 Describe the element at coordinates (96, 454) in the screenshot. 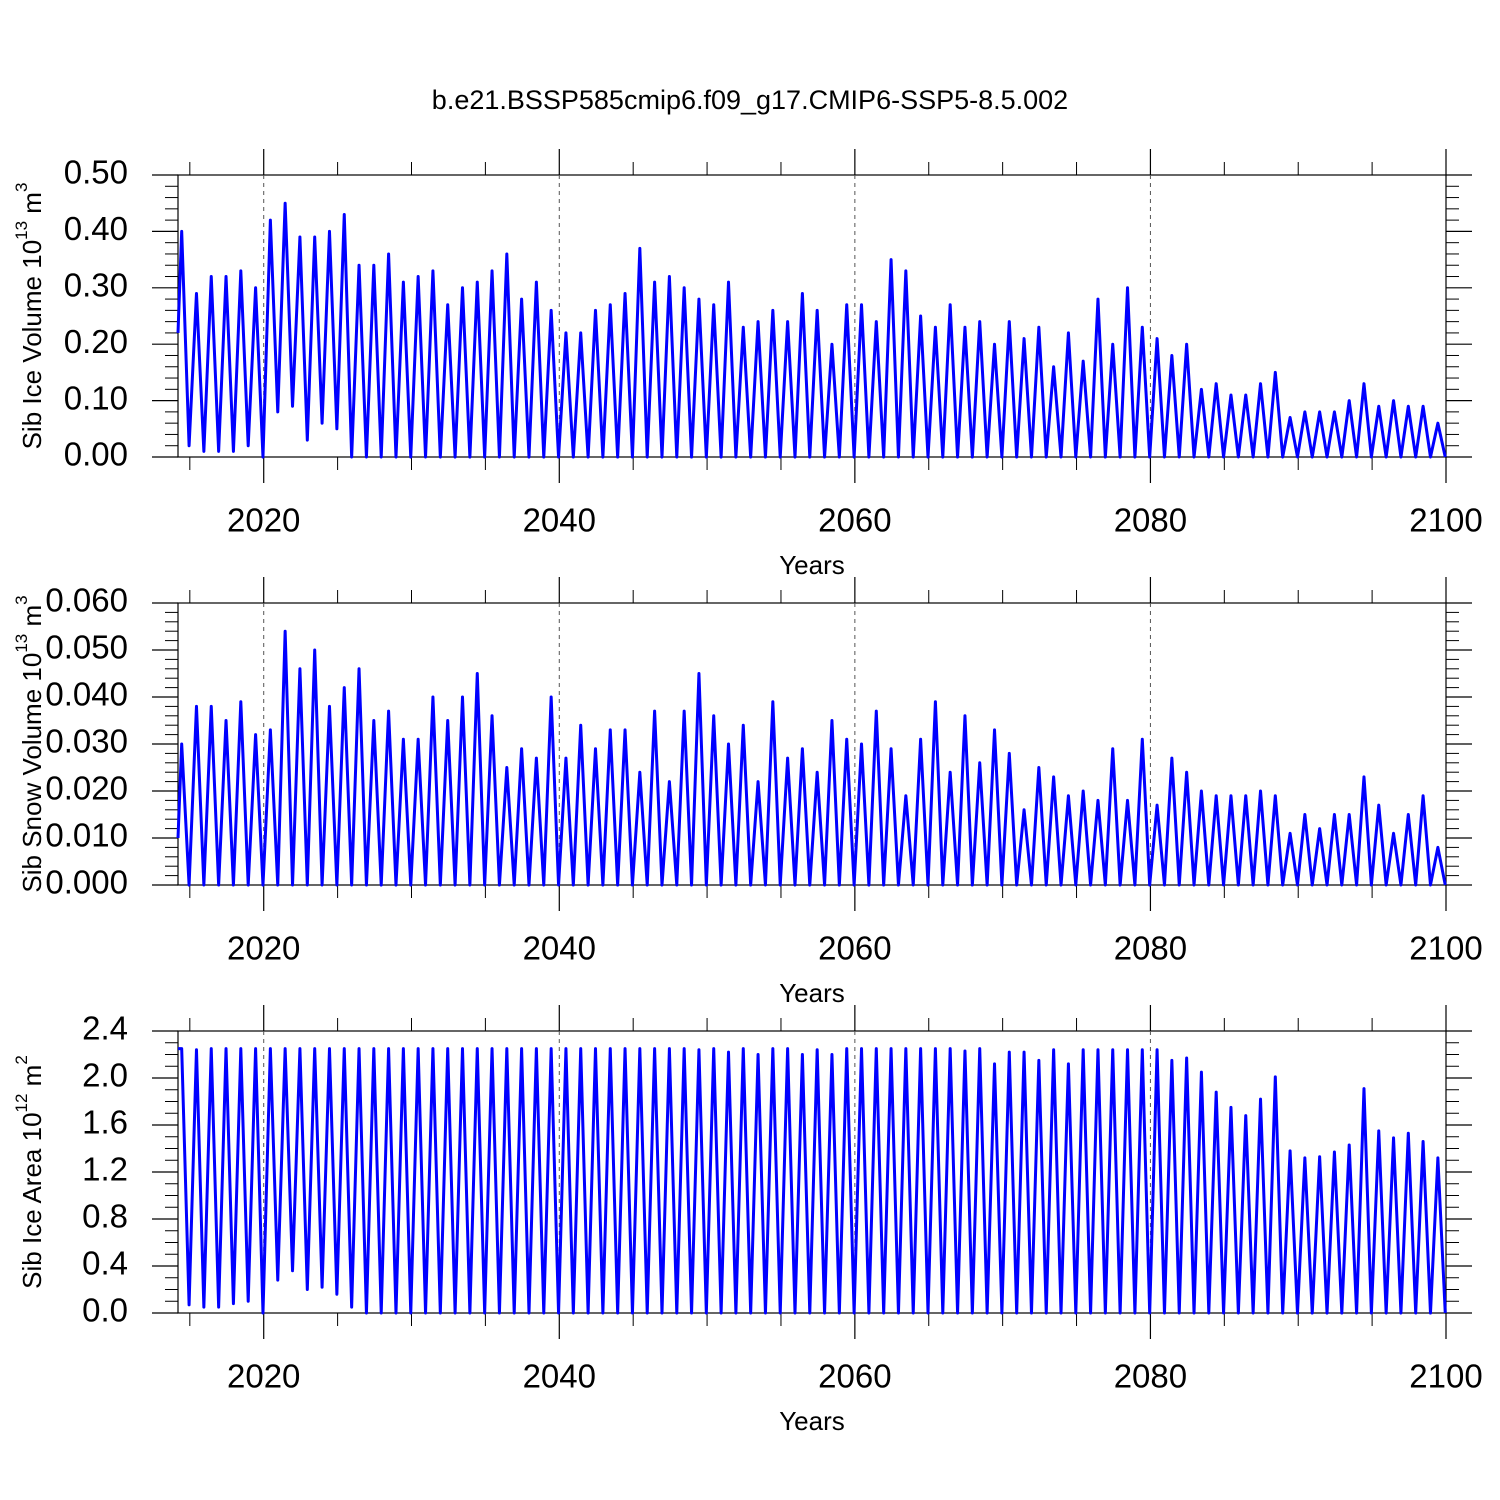

I see `y-tick-label: 0.00` at that location.